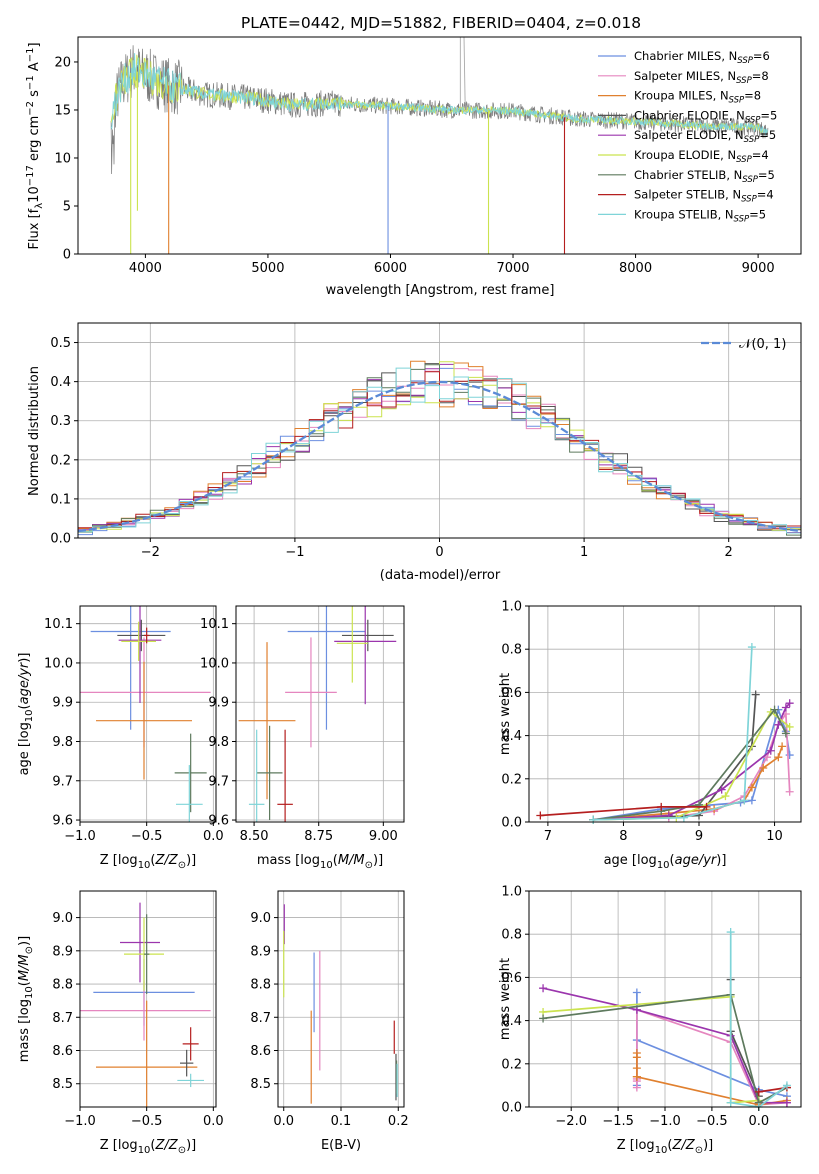 Image resolution: width=819 pixels, height=1174 pixels. What do you see at coordinates (80, 1121) in the screenshot?
I see `x-tick-label: −1.0` at bounding box center [80, 1121].